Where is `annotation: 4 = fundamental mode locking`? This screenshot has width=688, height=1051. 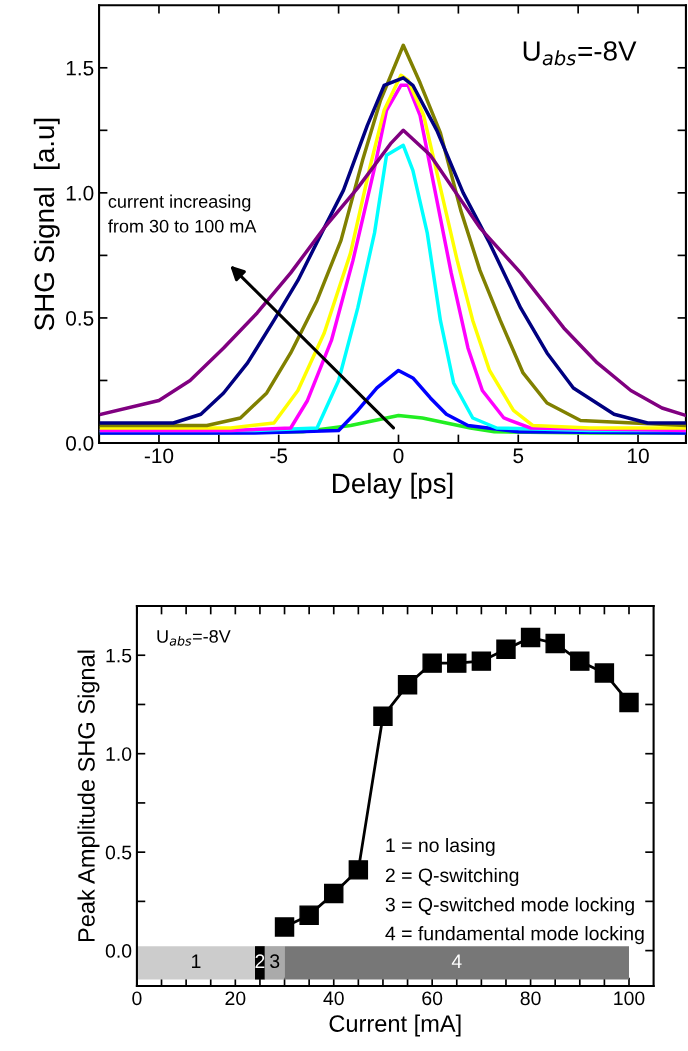 annotation: 4 = fundamental mode locking is located at coordinates (514, 935).